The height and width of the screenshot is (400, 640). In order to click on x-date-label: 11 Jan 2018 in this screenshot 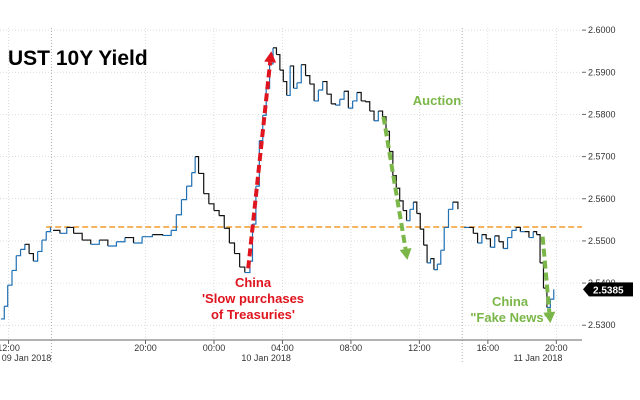, I will do `click(538, 358)`.